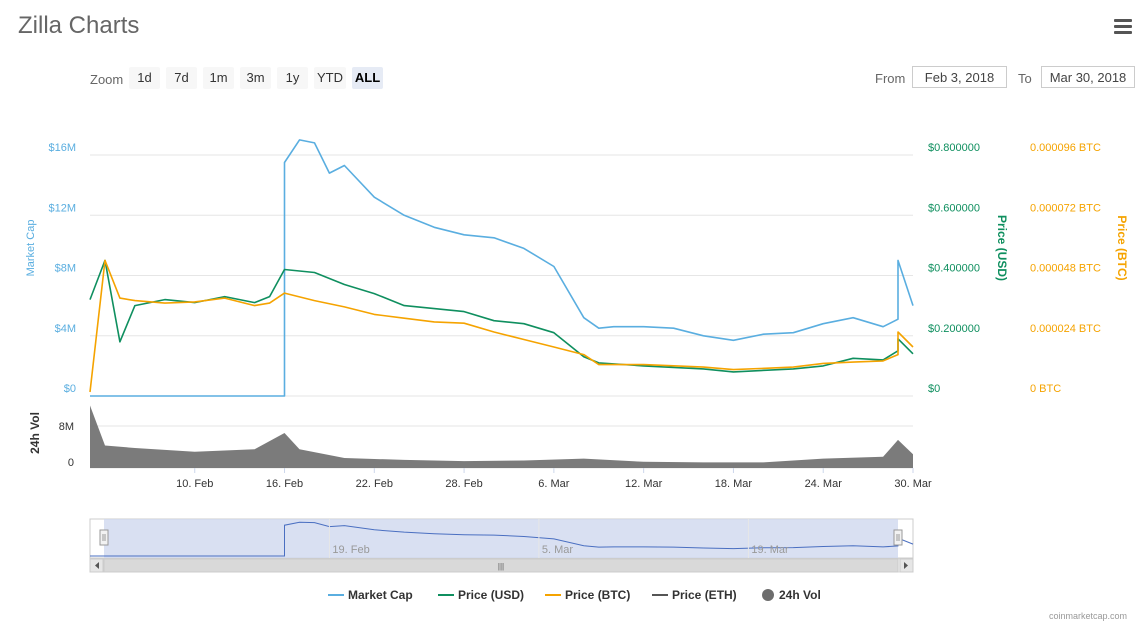  I want to click on zoom-button-1y: 1y, so click(292, 78).